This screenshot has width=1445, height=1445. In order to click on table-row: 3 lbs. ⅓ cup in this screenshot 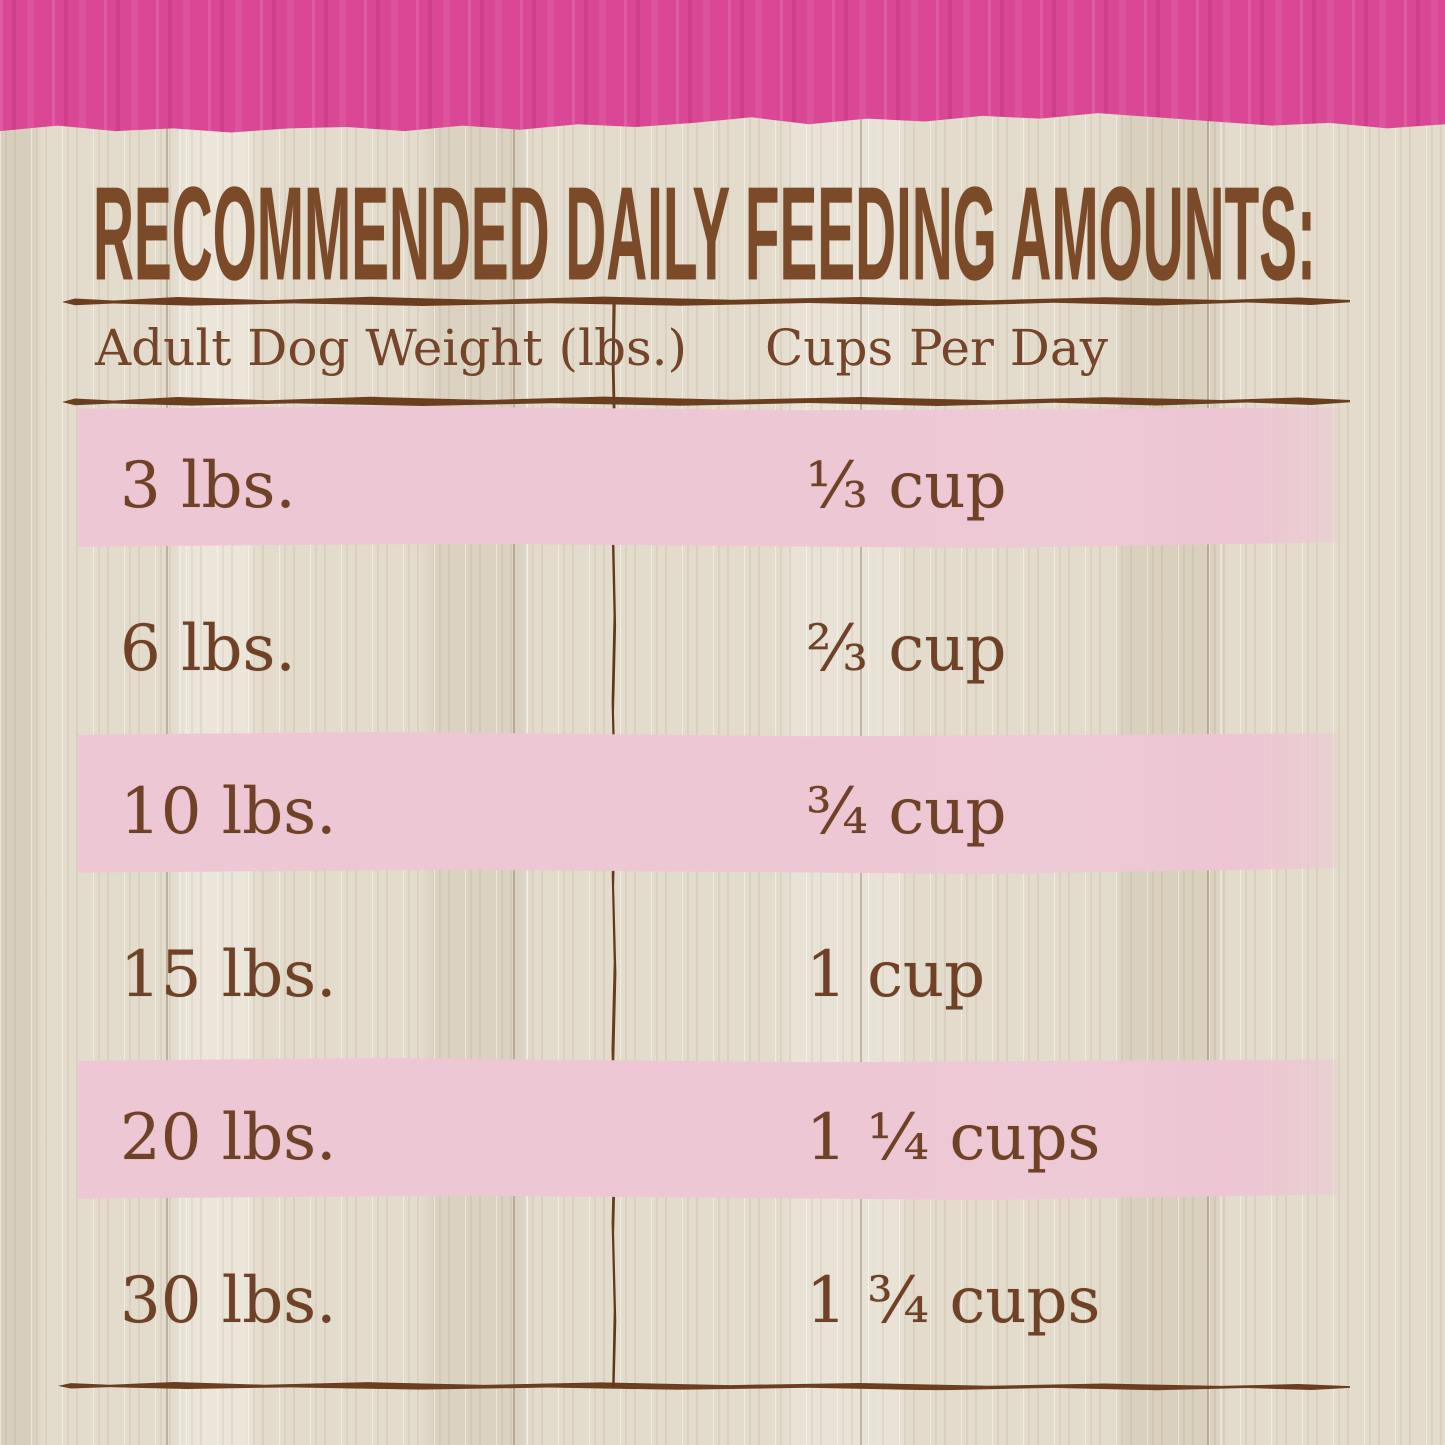, I will do `click(707, 485)`.